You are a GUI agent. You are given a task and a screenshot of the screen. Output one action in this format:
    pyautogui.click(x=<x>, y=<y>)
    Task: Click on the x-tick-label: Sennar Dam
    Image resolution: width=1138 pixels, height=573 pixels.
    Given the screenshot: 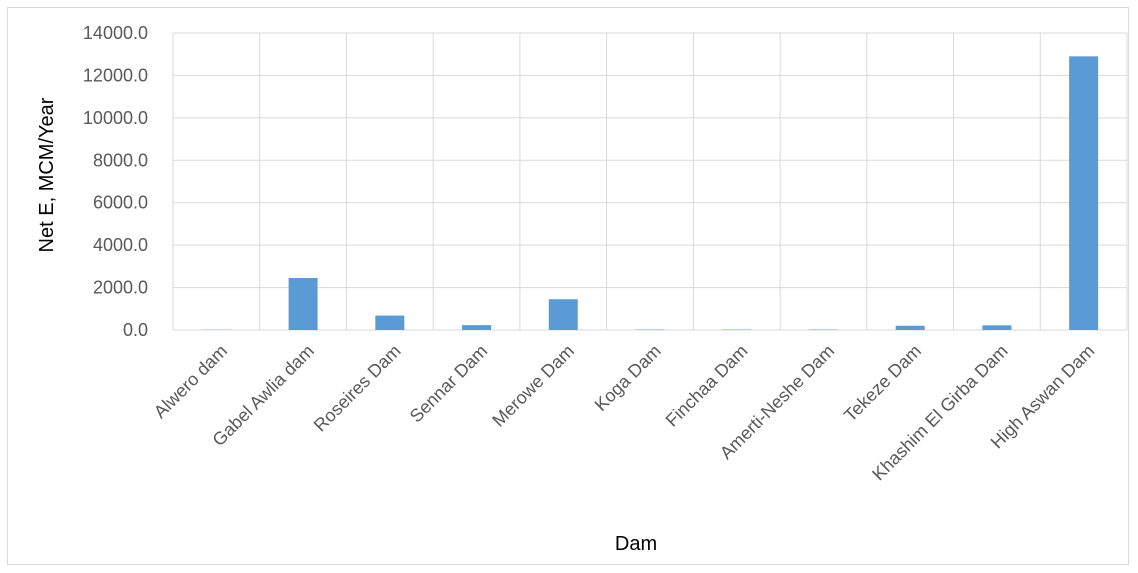 What is the action you would take?
    pyautogui.click(x=449, y=384)
    